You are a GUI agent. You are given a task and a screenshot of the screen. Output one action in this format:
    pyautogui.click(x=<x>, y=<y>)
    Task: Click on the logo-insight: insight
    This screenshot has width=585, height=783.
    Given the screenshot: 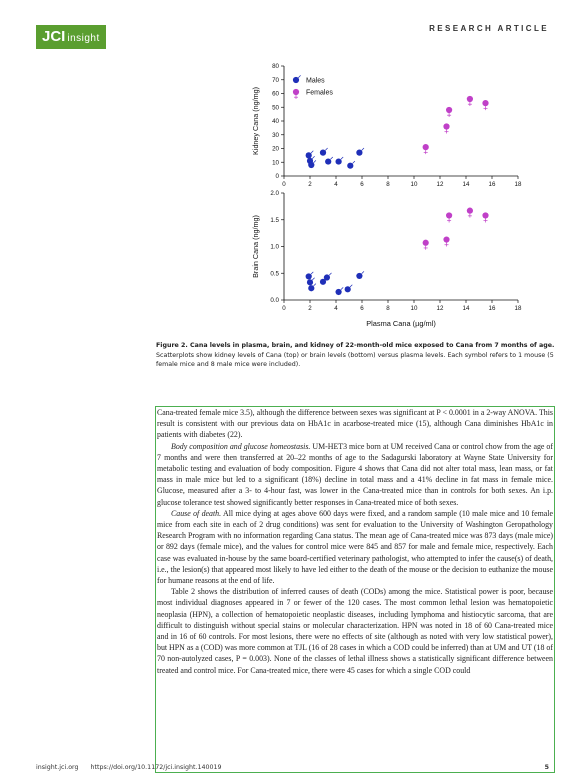 What is the action you would take?
    pyautogui.click(x=83, y=38)
    